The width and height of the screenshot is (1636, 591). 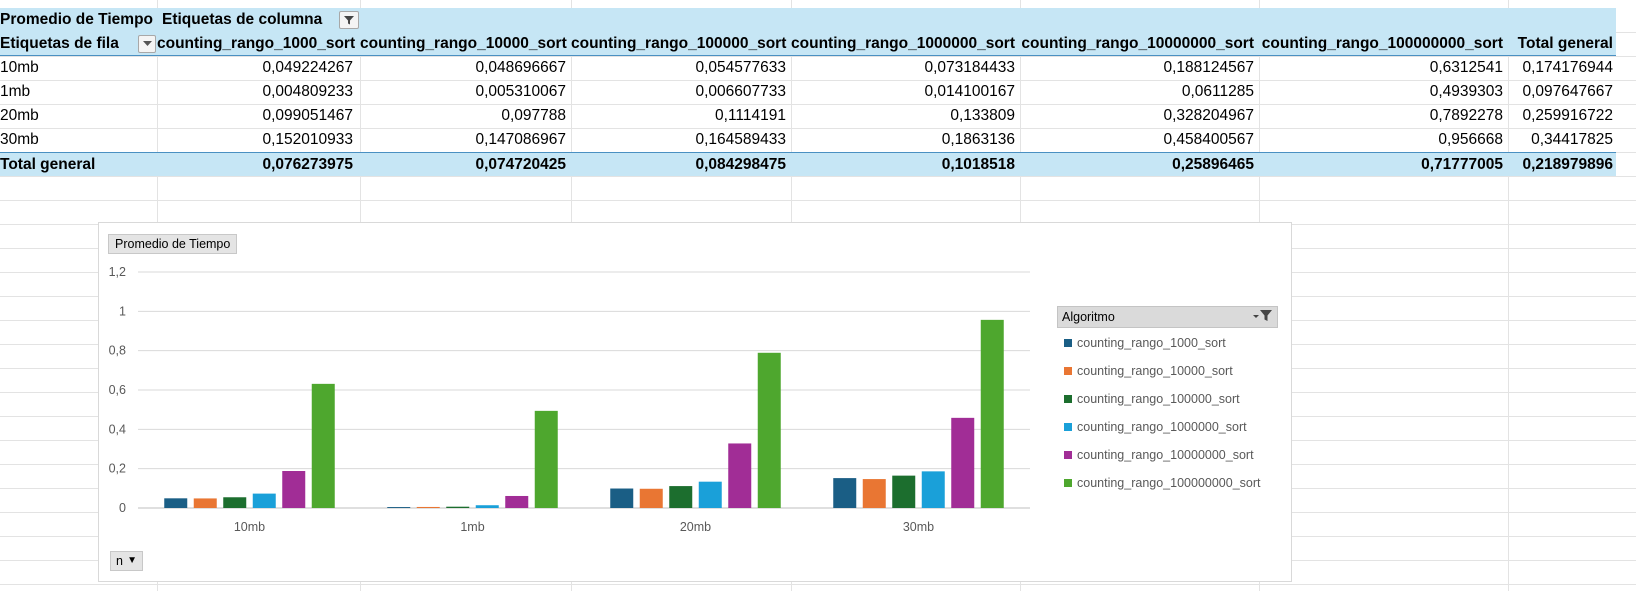 What do you see at coordinates (59, 43) in the screenshot?
I see `pivot-row-labels-header: Etiquetas de fila` at bounding box center [59, 43].